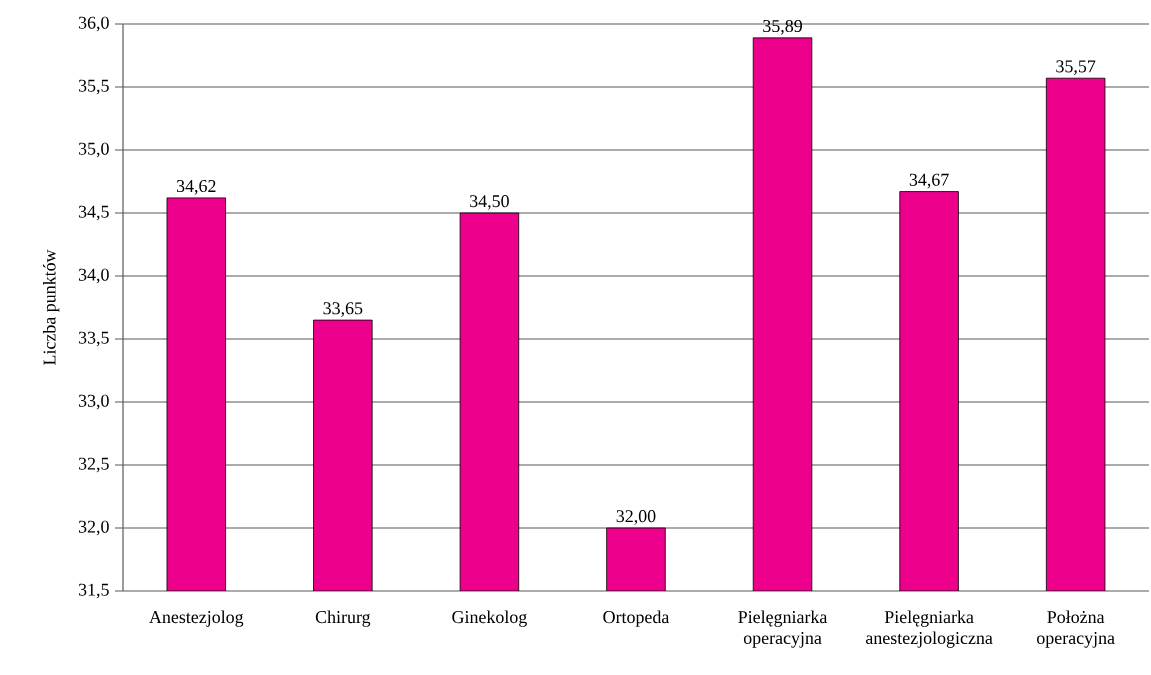  What do you see at coordinates (51, 307) in the screenshot?
I see `y-axis-title: Liczba punktów` at bounding box center [51, 307].